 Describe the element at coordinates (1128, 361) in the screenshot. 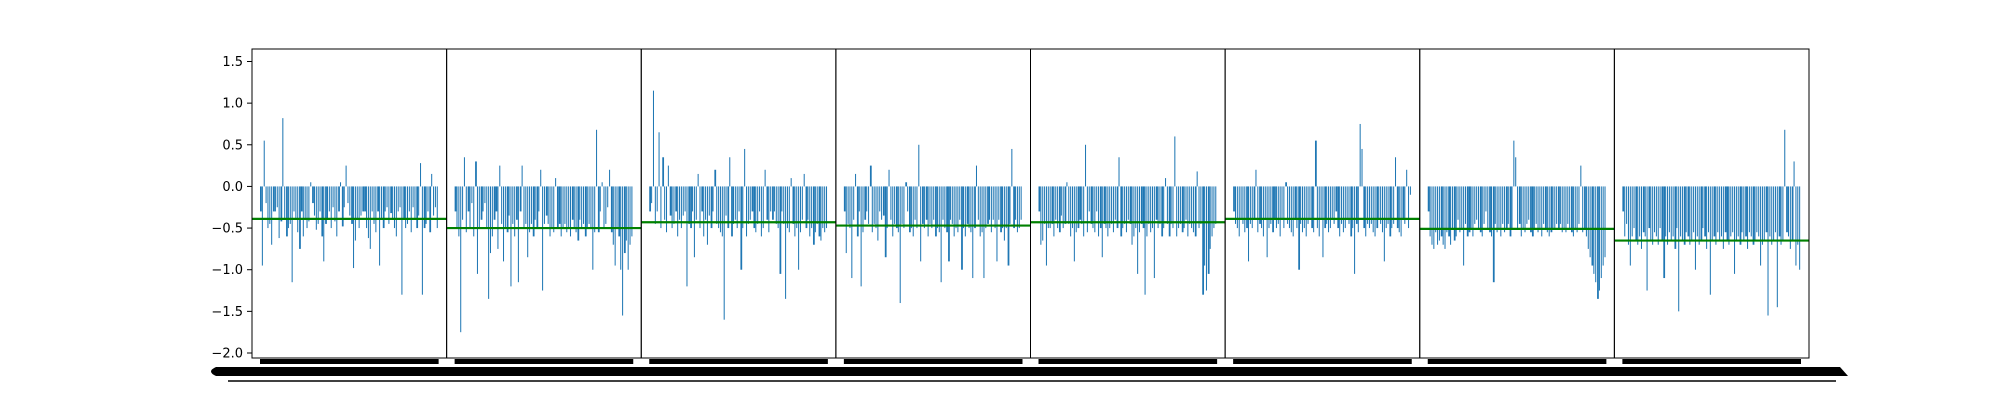

I see `x-tick-labels-overlap` at that location.